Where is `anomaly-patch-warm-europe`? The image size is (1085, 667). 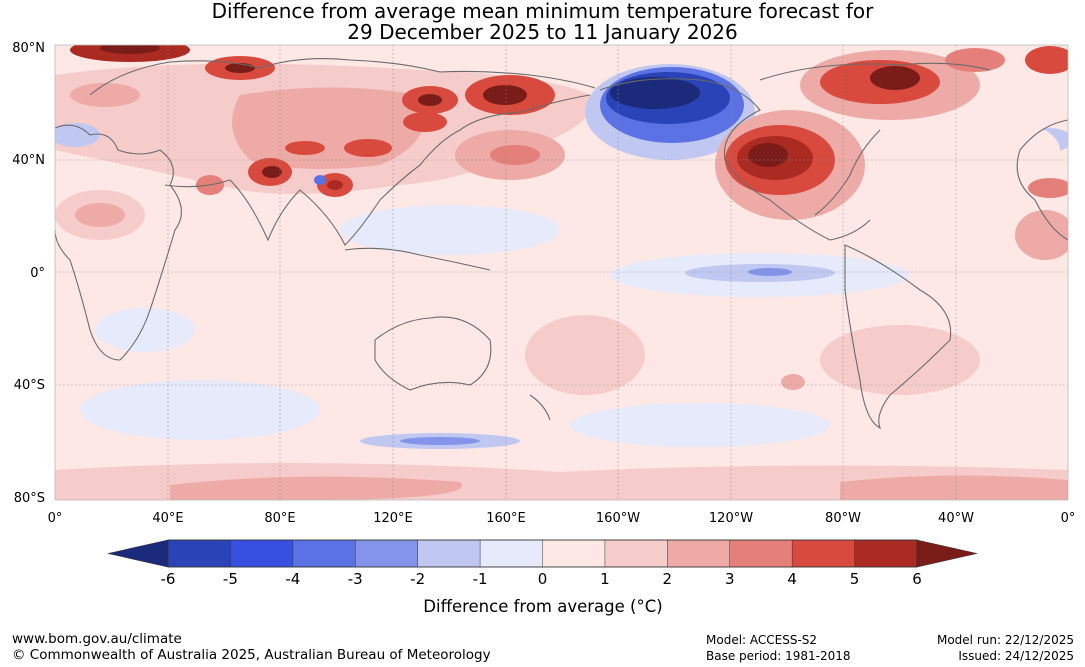 anomaly-patch-warm-europe is located at coordinates (105, 95).